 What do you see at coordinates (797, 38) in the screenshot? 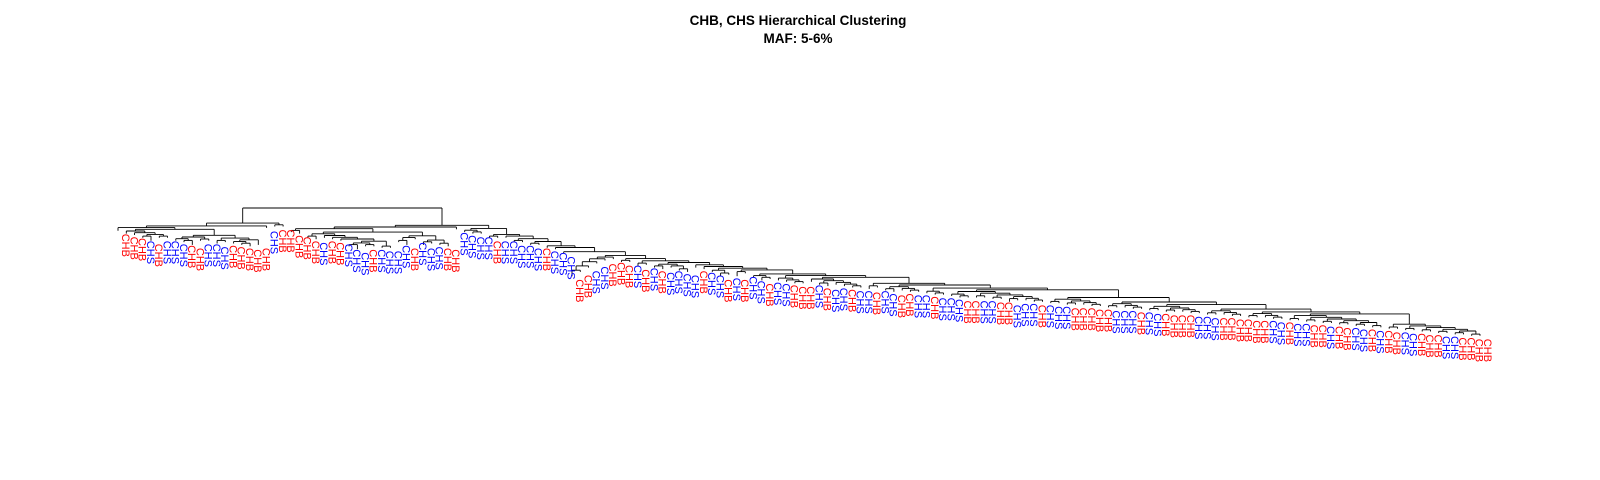
I see `chart-subtitle: MAF: 5-6%` at bounding box center [797, 38].